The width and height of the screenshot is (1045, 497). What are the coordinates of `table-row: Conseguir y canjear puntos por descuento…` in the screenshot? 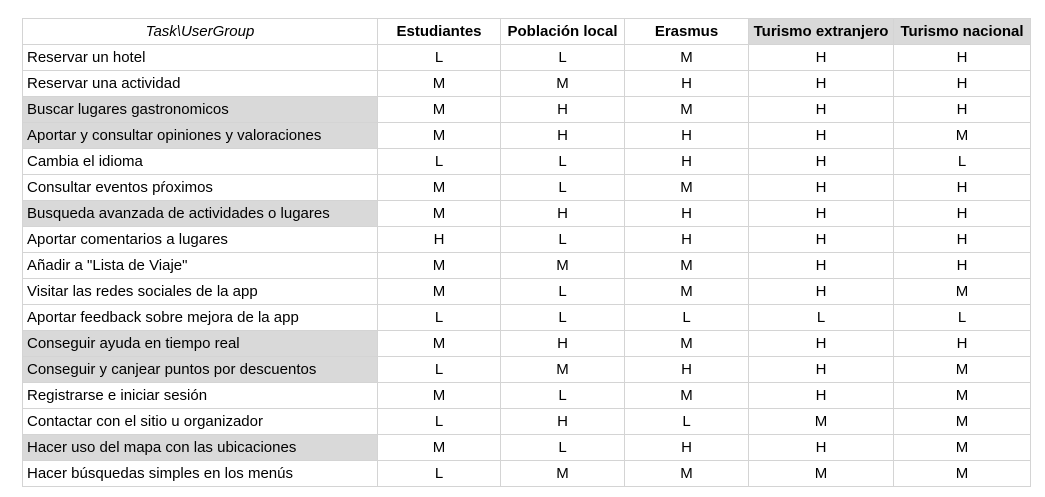 It's located at (526, 369).